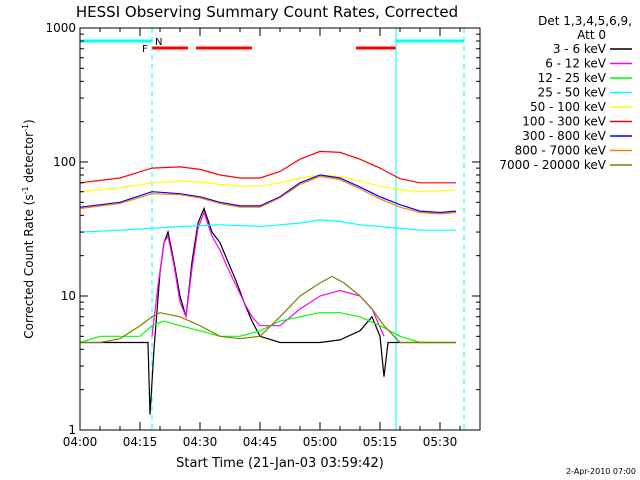  I want to click on legend-label-5: 100 - 300 keV, so click(564, 122).